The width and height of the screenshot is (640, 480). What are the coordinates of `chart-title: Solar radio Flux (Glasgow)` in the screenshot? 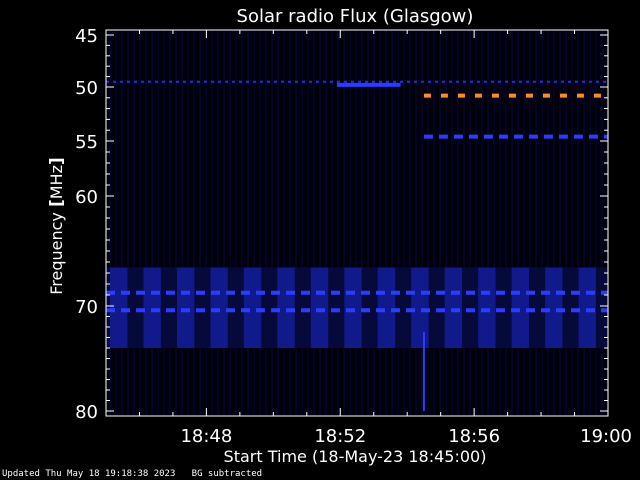 It's located at (355, 16).